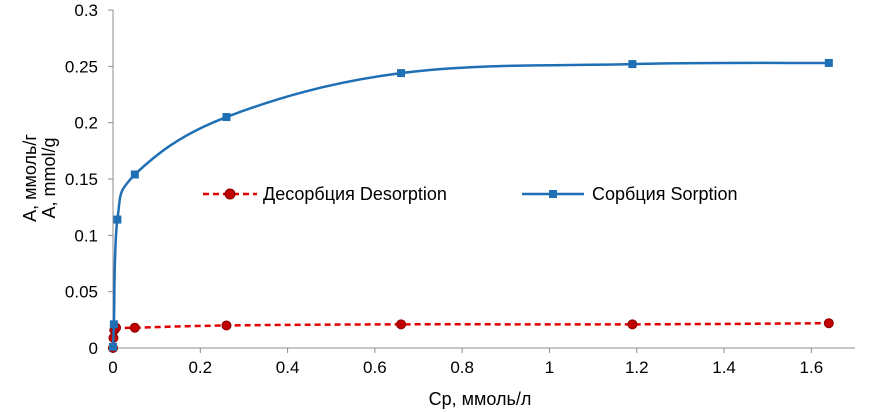 The width and height of the screenshot is (870, 412). What do you see at coordinates (288, 367) in the screenshot?
I see `x-tick-label: 0.4` at bounding box center [288, 367].